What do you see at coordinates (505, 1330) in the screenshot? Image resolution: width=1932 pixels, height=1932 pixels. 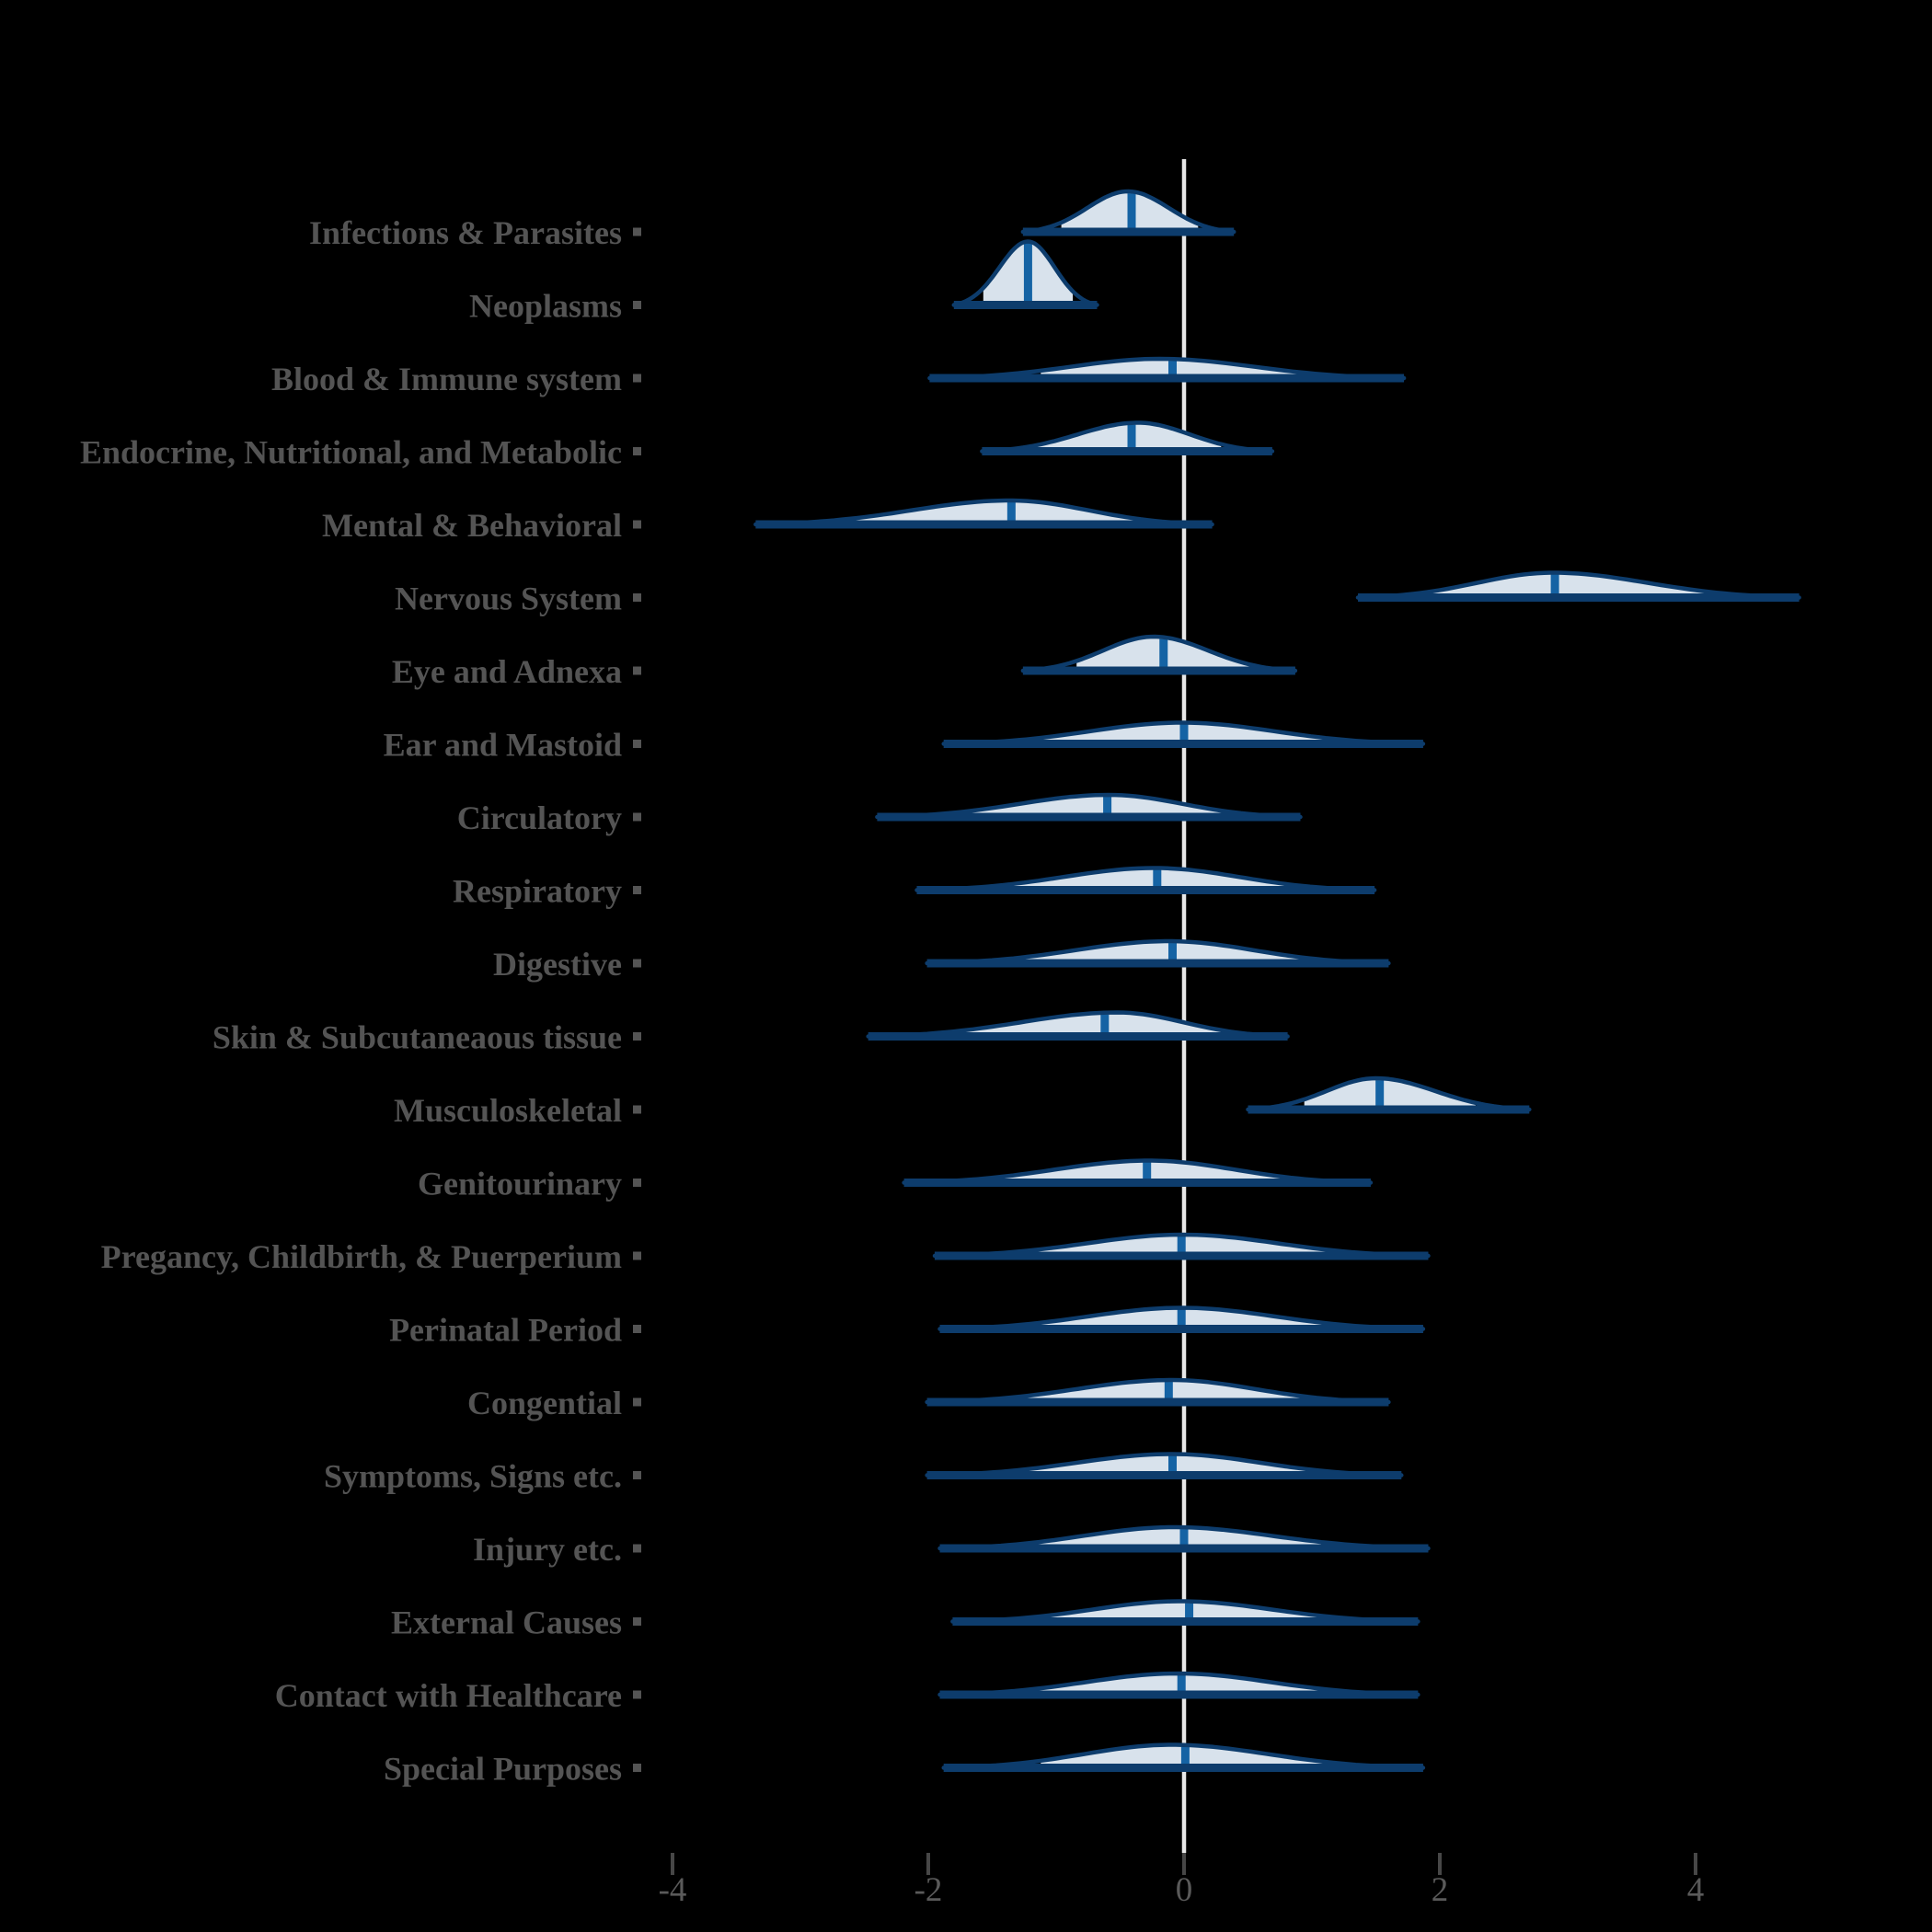 I see `category-label: Perinatal Period` at bounding box center [505, 1330].